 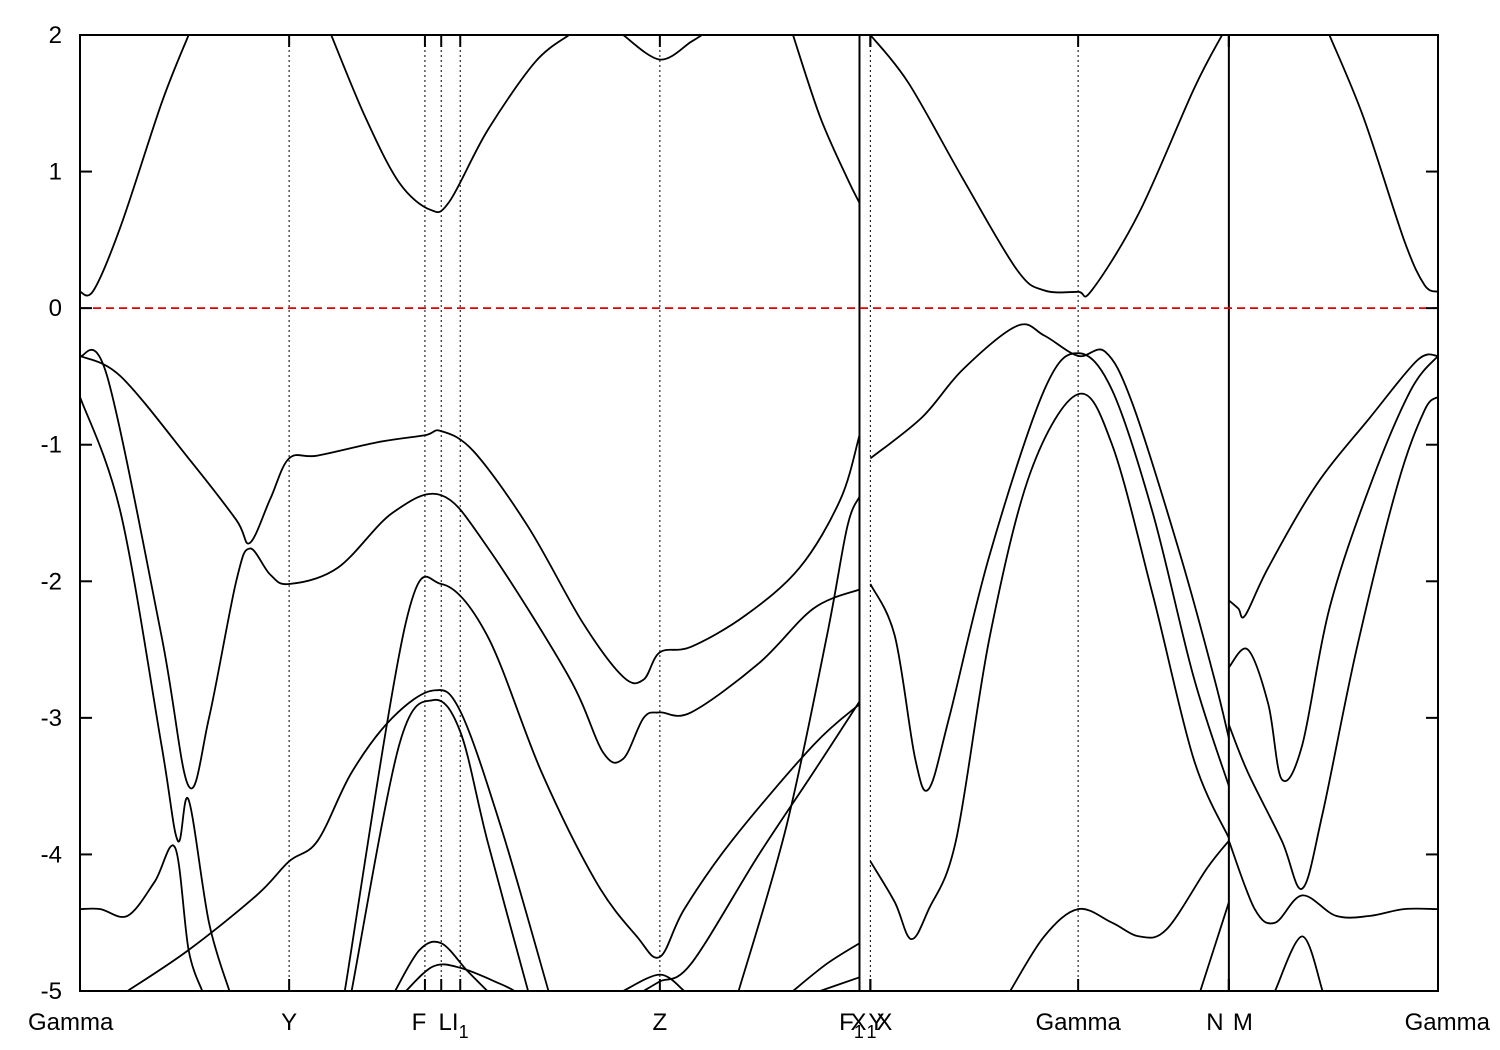 What do you see at coordinates (55, 35) in the screenshot?
I see `y-tick-label: 2` at bounding box center [55, 35].